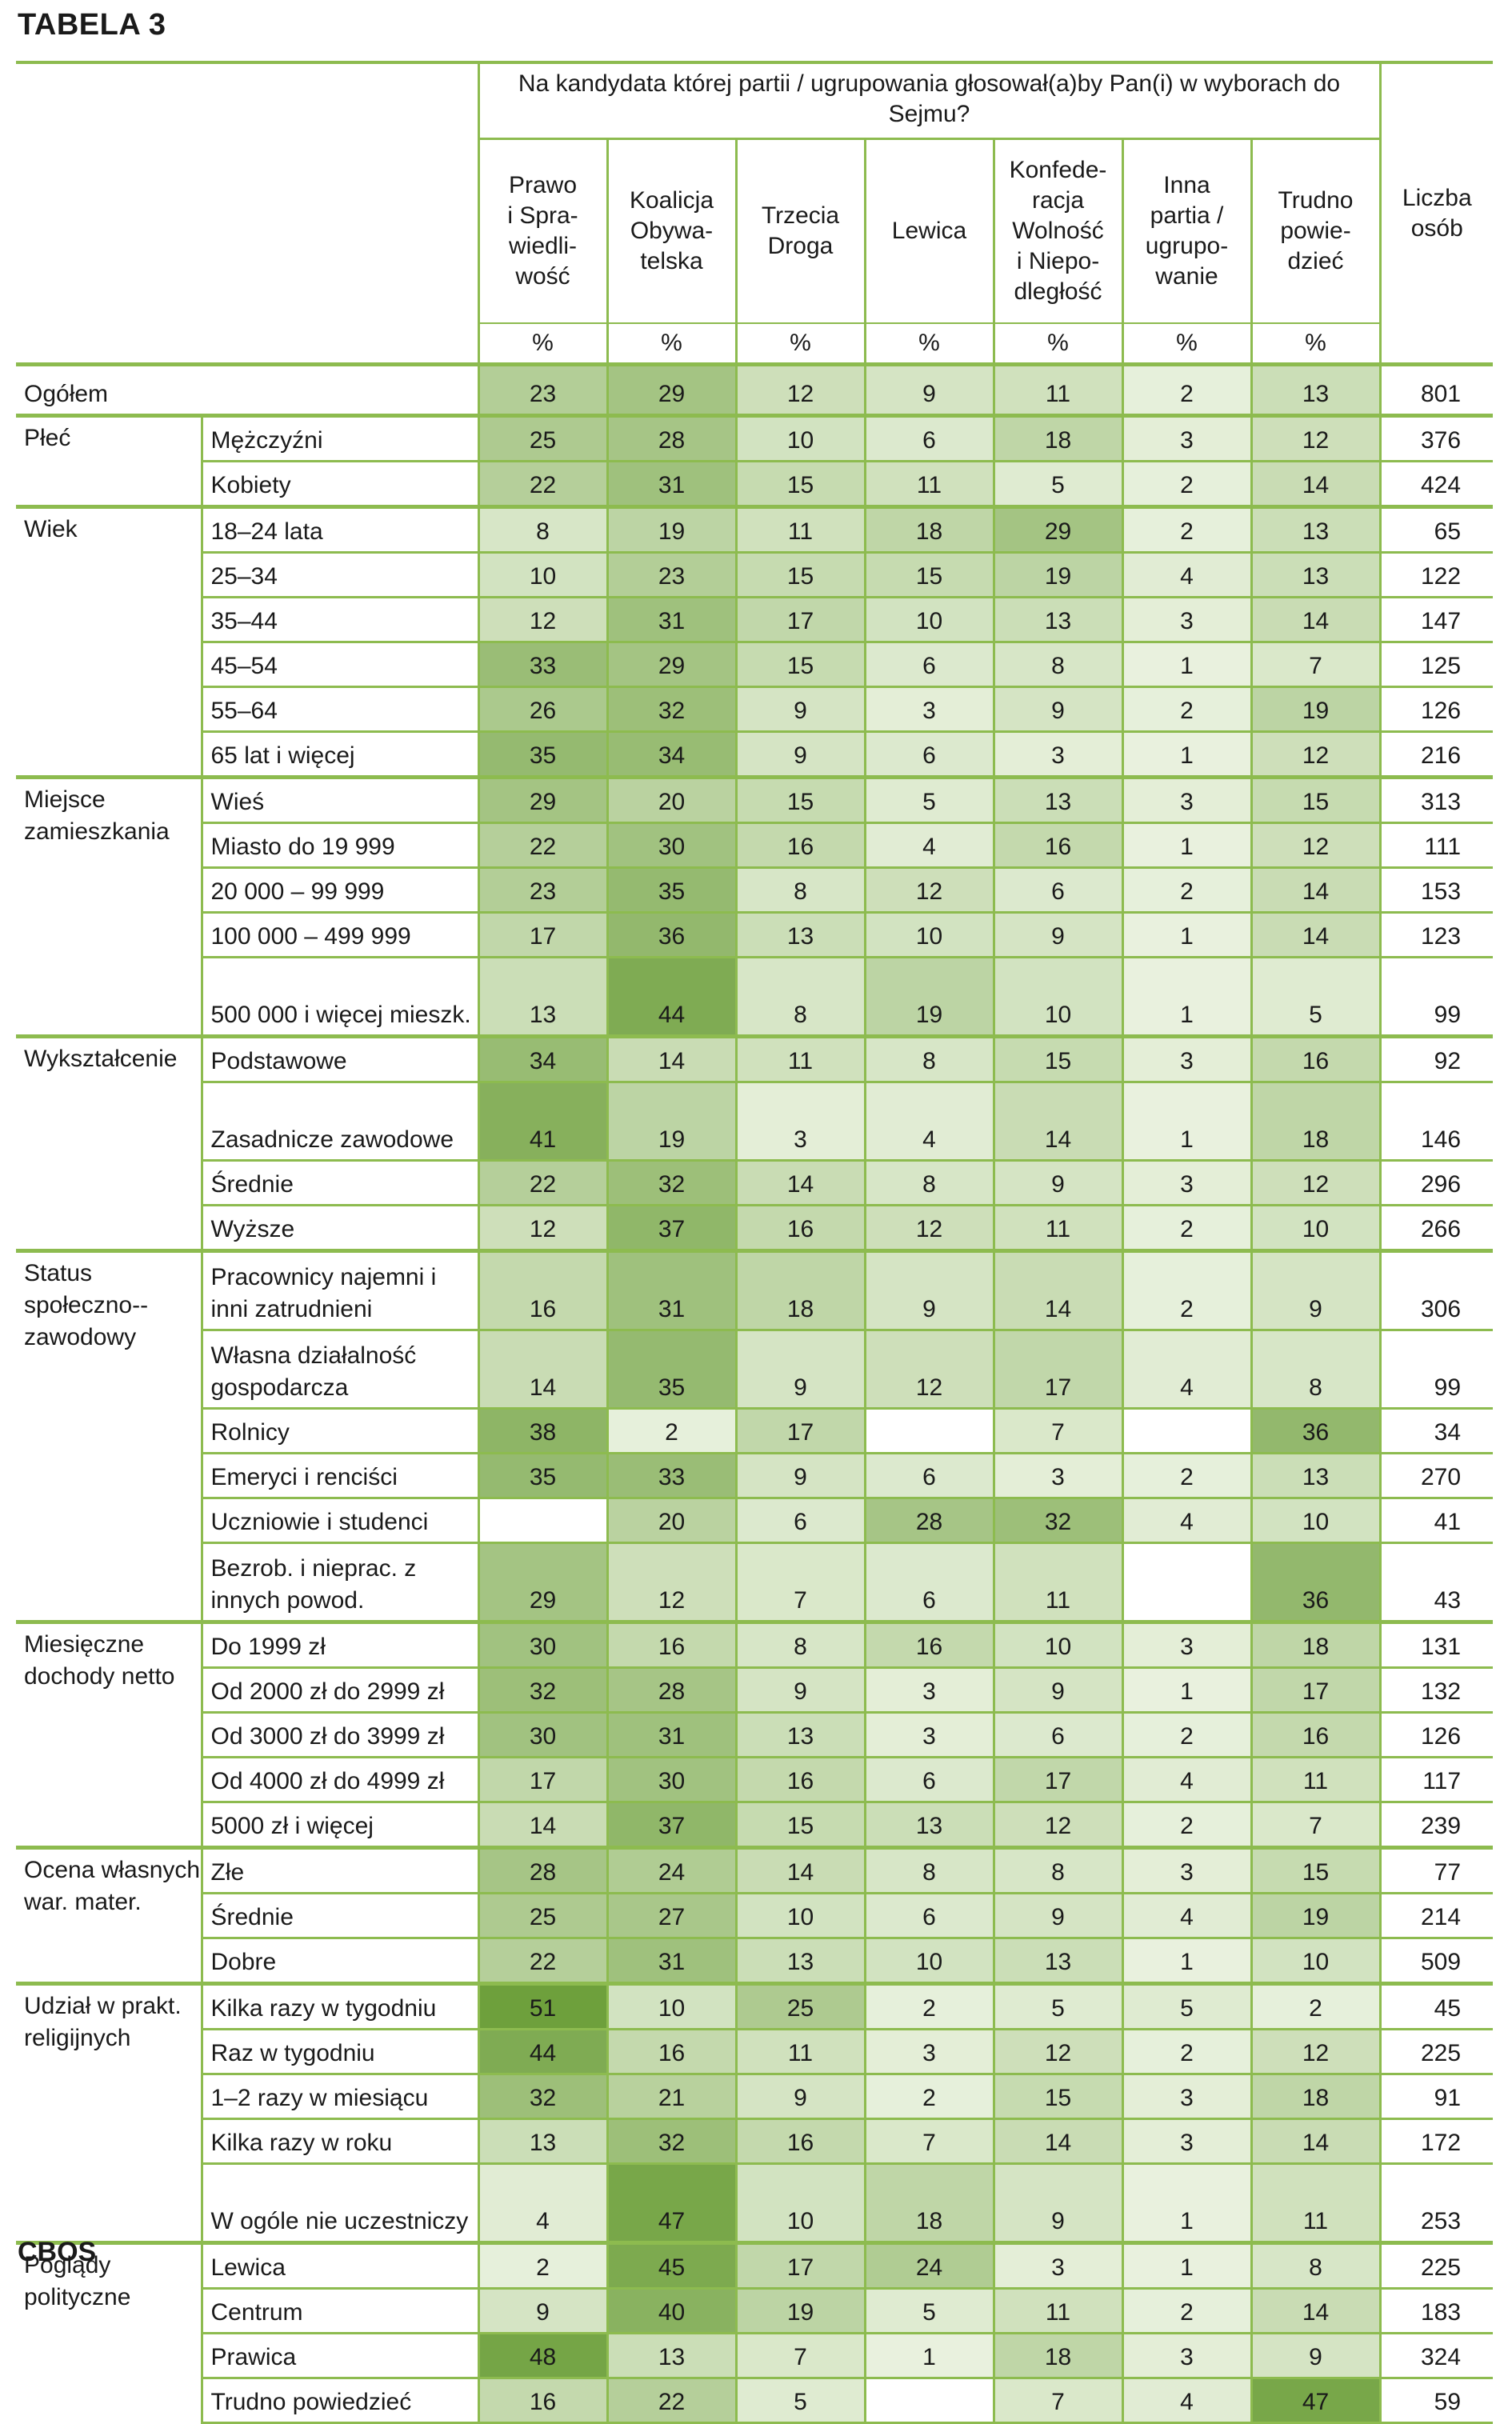 The height and width of the screenshot is (2424, 1512). I want to click on row-label: Od 2000 zł do 2999 zł, so click(339, 1689).